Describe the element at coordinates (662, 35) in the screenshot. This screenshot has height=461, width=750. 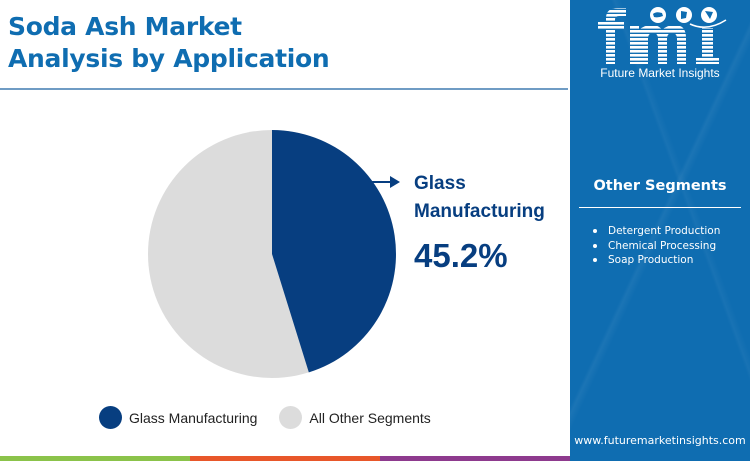
I see `fmi-logo-icon` at that location.